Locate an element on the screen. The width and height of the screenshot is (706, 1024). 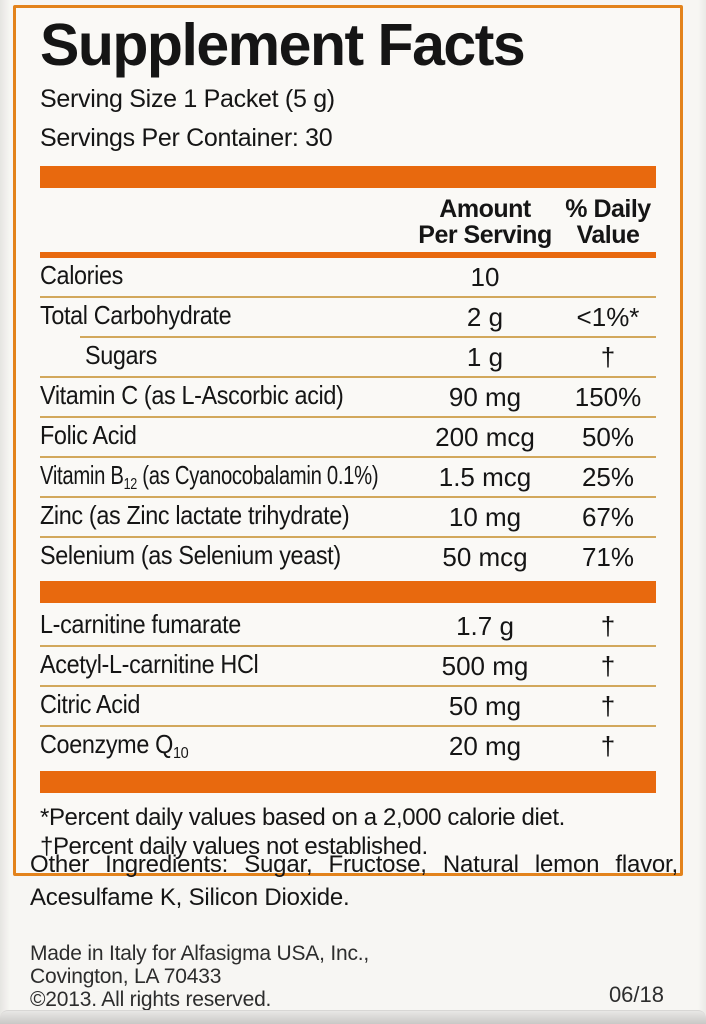
nutrient-amount: 1 g is located at coordinates (485, 357).